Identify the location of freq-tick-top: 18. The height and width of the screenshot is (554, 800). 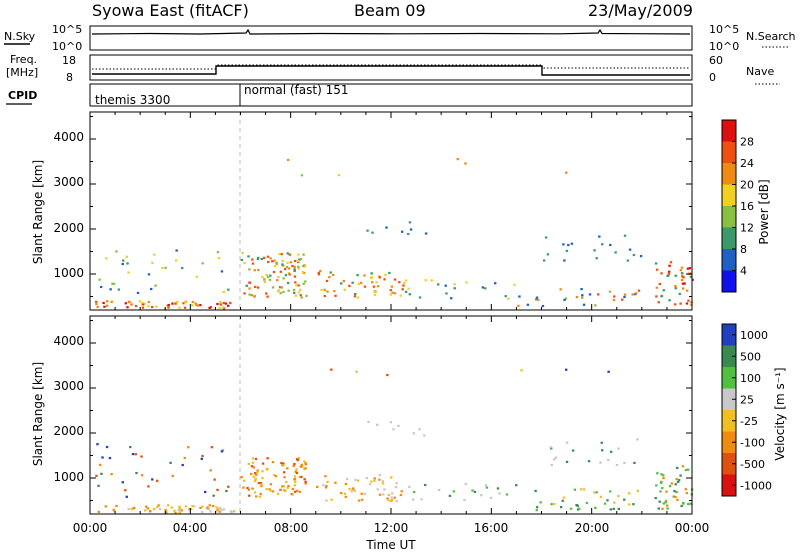
(69, 60).